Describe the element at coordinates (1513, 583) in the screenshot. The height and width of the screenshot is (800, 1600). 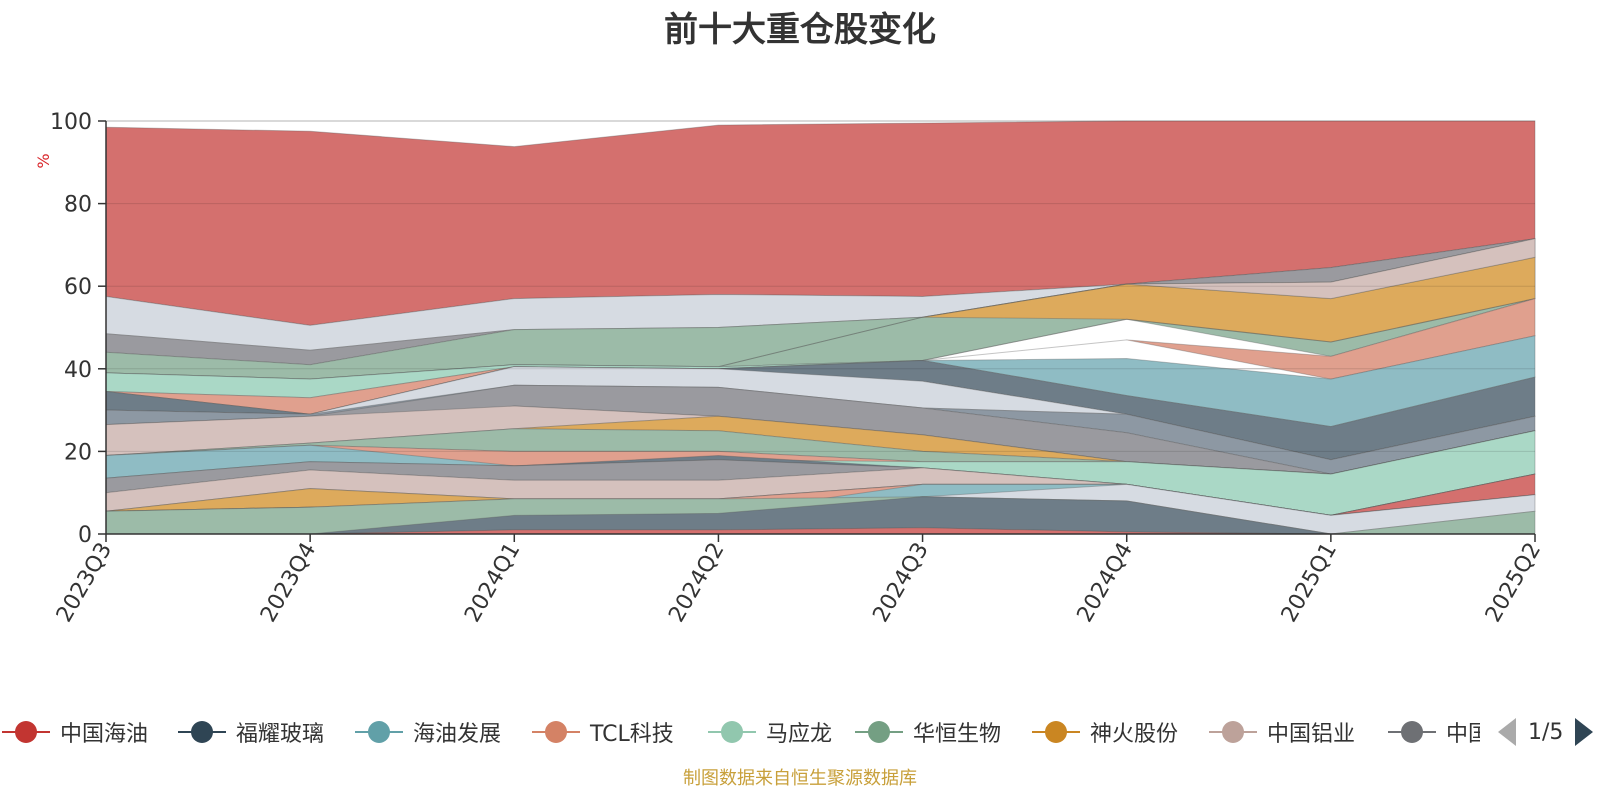
I see `x-tick-label: 2025Q2` at that location.